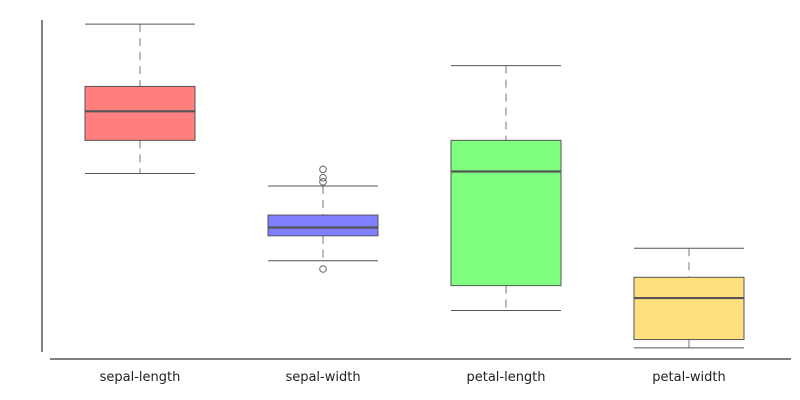  What do you see at coordinates (688, 377) in the screenshot?
I see `x-tick-label-petal-width: petal-width` at bounding box center [688, 377].